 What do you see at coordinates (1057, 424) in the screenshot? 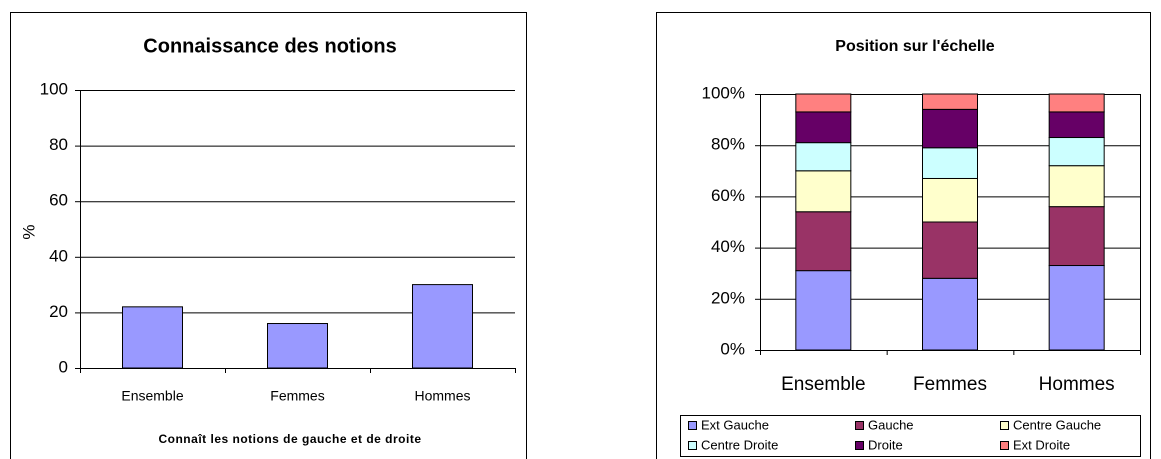
I see `legend-label: Centre Gauche` at bounding box center [1057, 424].